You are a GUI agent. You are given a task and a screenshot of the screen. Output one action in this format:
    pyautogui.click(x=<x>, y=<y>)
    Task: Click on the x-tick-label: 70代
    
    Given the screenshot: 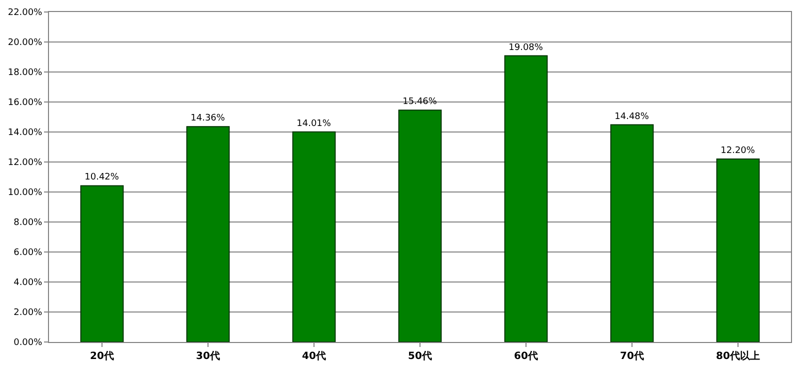 What is the action you would take?
    pyautogui.click(x=632, y=356)
    